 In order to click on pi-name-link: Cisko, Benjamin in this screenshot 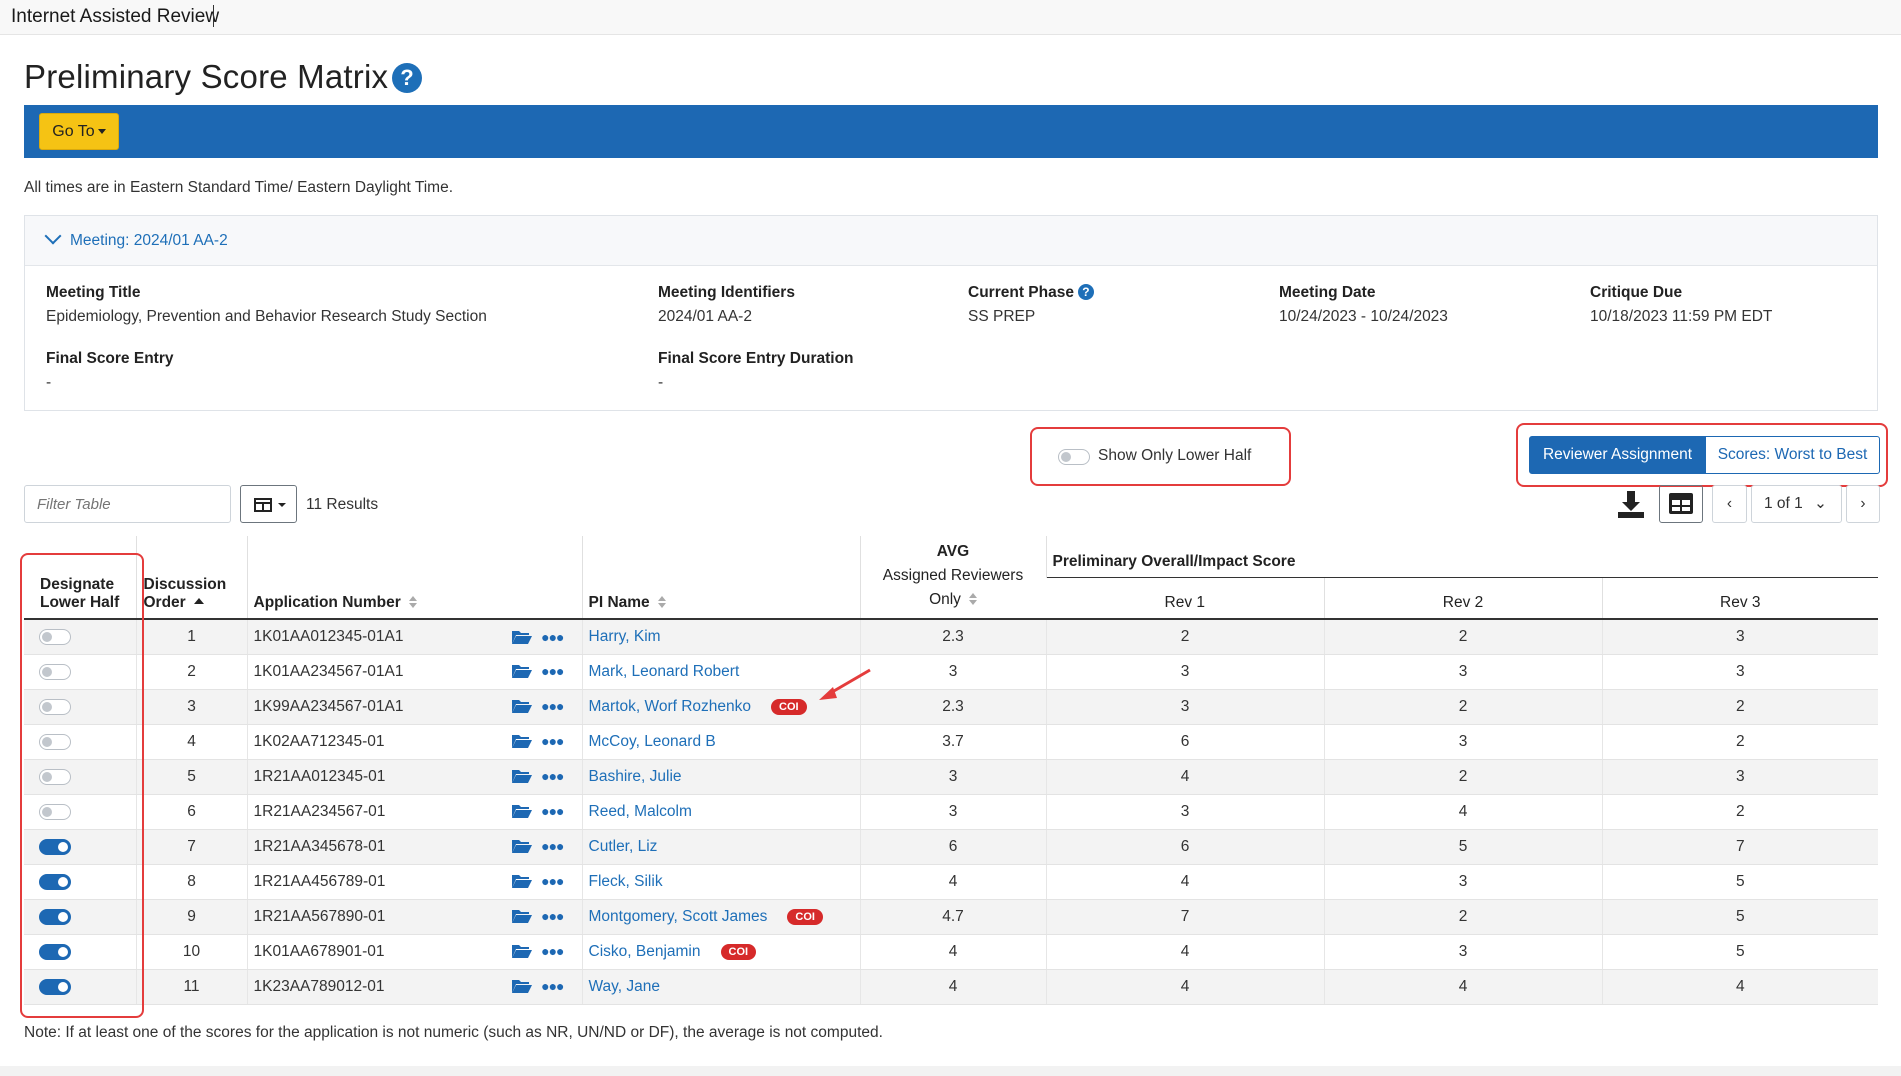, I will do `click(644, 951)`.